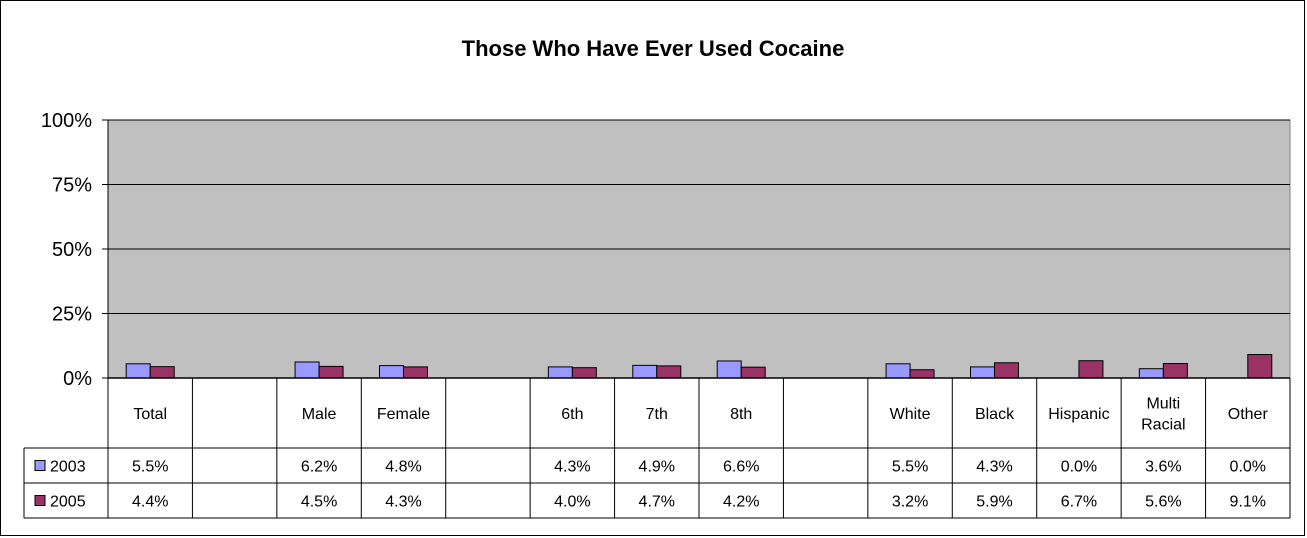 Image resolution: width=1307 pixels, height=538 pixels. I want to click on category-label: 7th, so click(657, 414).